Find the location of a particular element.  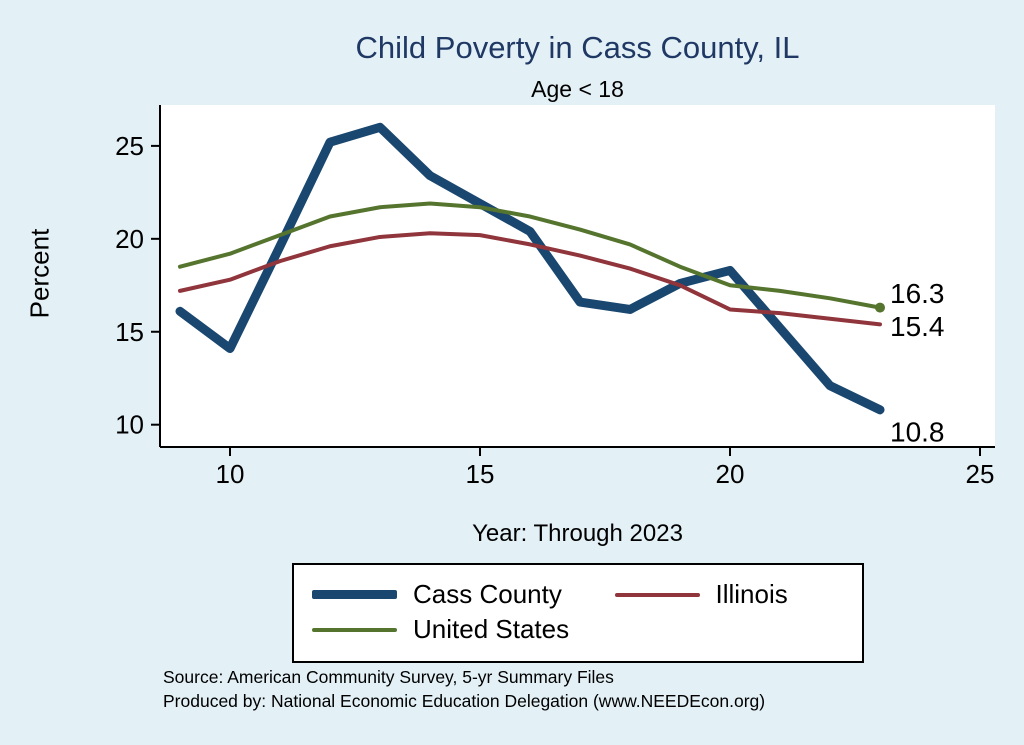

series-end-value-label: 16.3 is located at coordinates (917, 293).